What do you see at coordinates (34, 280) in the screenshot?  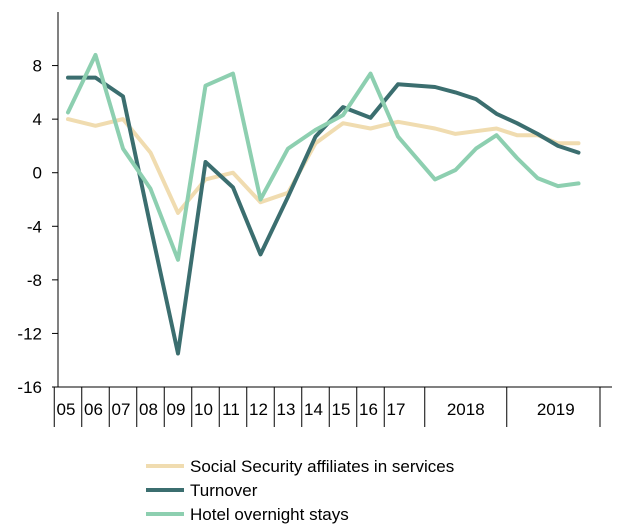 I see `y-tick-label: -8` at bounding box center [34, 280].